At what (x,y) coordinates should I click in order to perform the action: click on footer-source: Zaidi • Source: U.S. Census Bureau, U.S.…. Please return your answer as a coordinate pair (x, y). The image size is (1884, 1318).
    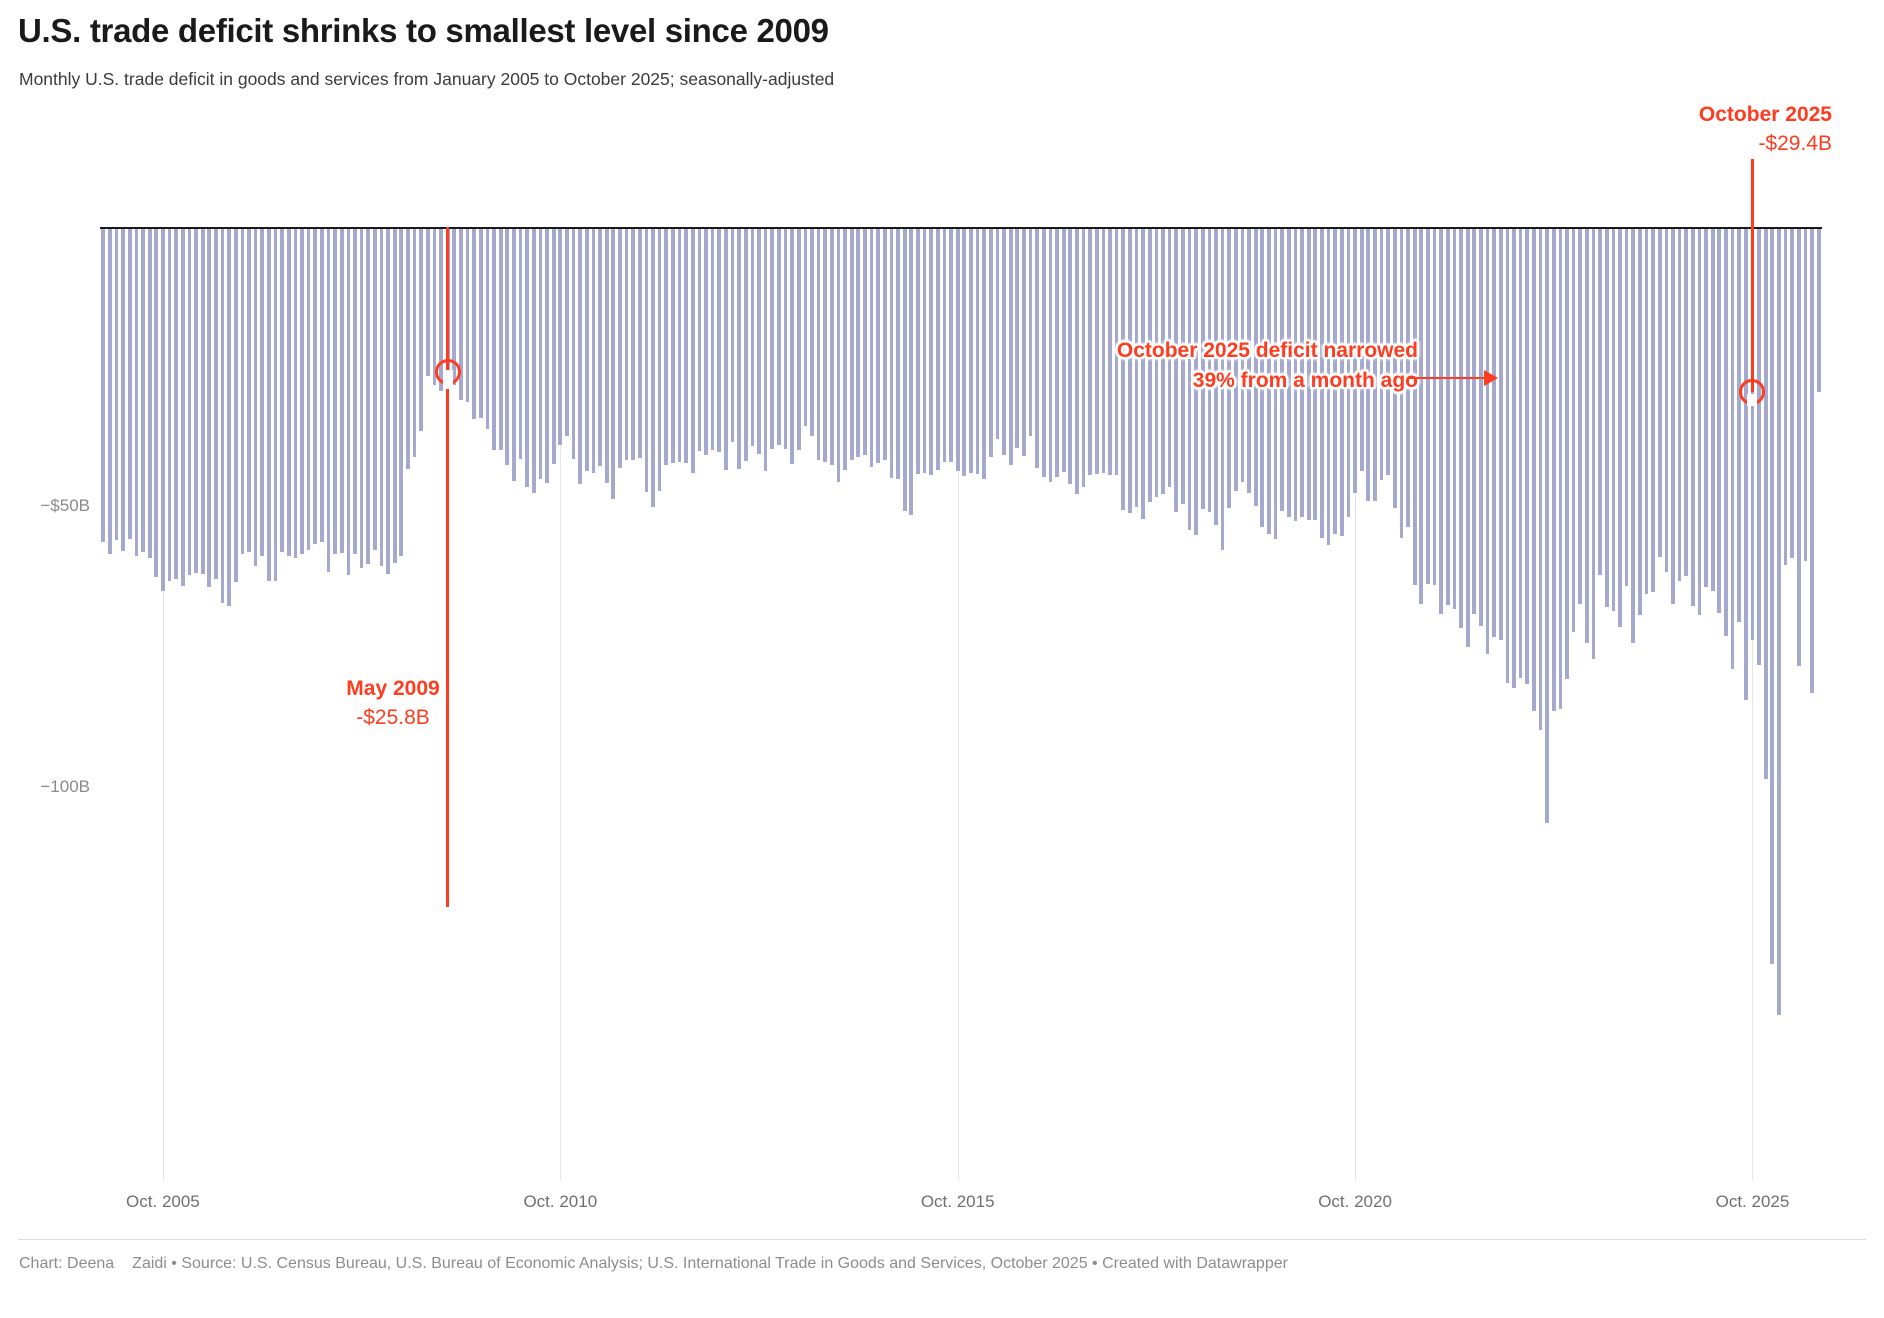
    Looking at the image, I should click on (710, 1263).